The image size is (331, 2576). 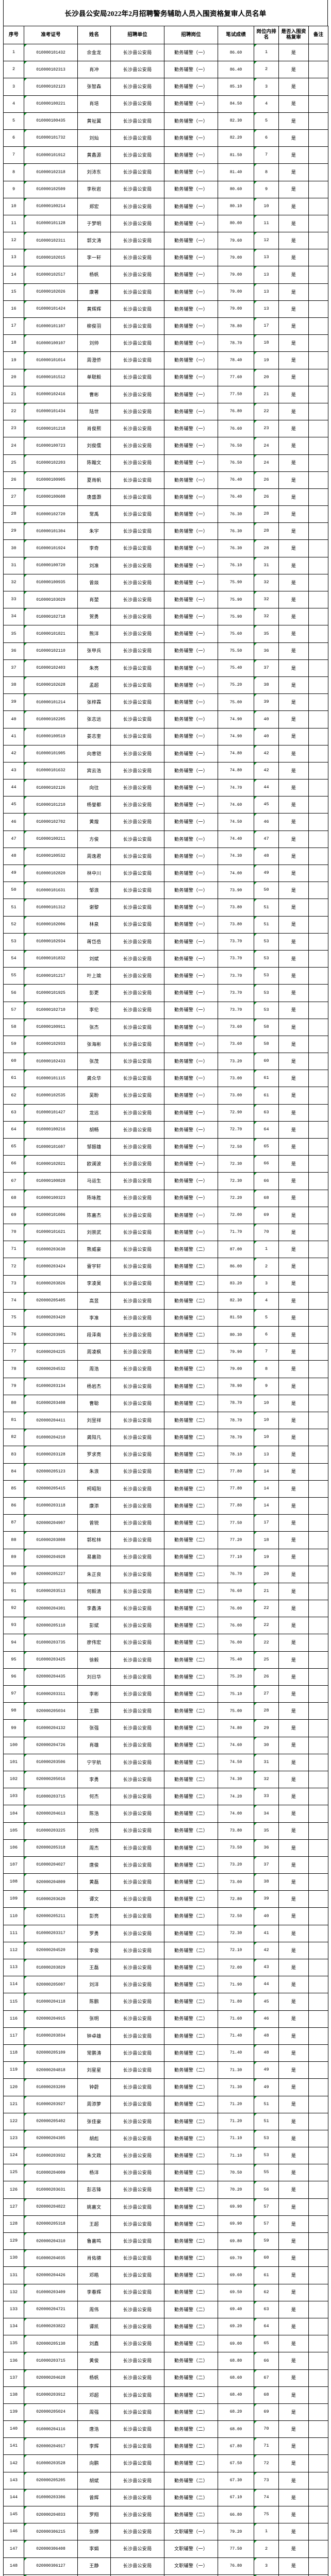 I want to click on cell-name: 刘星星, so click(x=94, y=2070).